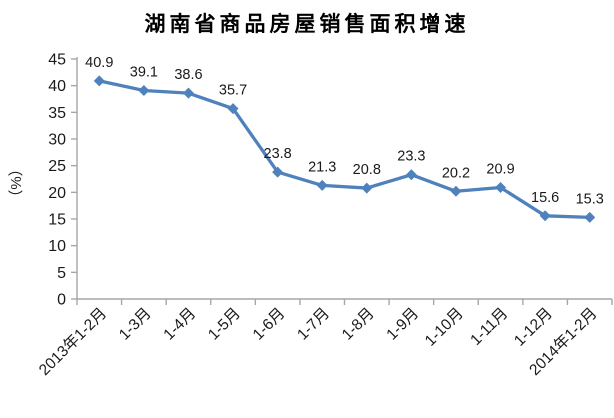 The height and width of the screenshot is (418, 614). I want to click on x-tick-label: 1-3月, so click(135, 324).